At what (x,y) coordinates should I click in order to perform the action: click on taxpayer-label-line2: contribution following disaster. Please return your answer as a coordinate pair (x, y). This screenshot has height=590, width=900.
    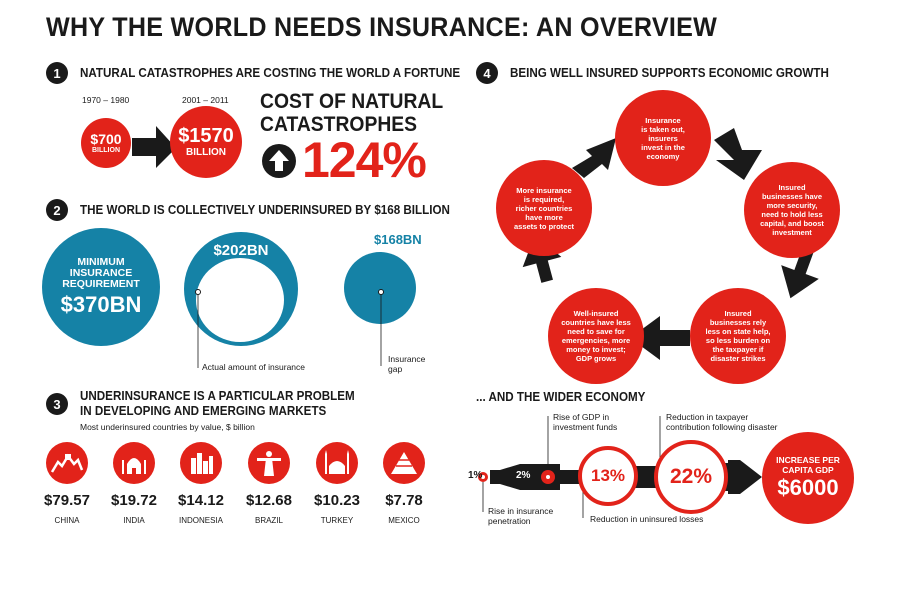
    Looking at the image, I should click on (722, 427).